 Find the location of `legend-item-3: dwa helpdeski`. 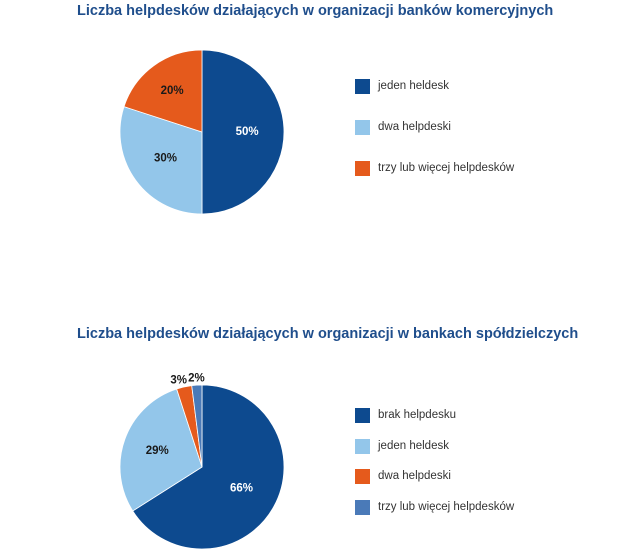

legend-item-3: dwa helpdeski is located at coordinates (495, 477).